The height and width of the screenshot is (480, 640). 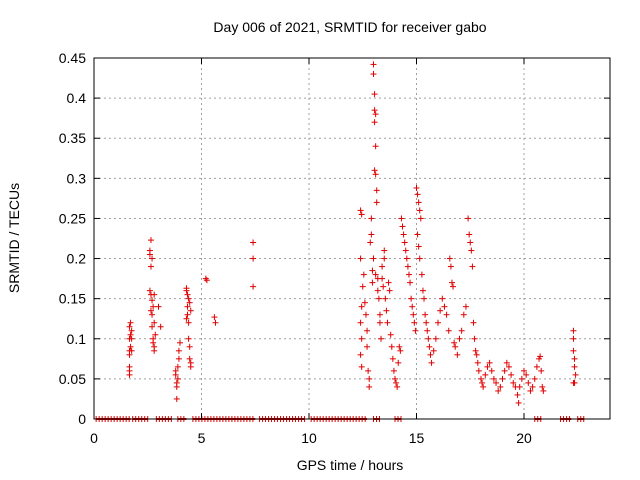 I want to click on y-tick-label: 0.35, so click(x=72, y=138).